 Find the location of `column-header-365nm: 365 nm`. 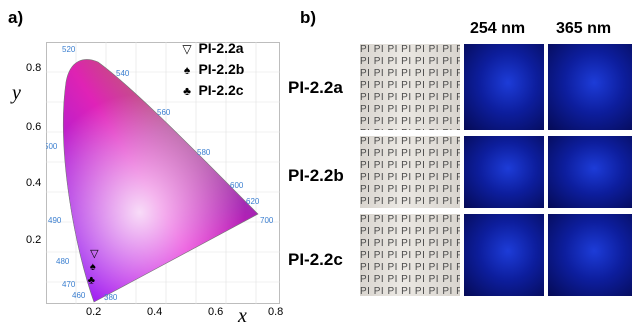

column-header-365nm: 365 nm is located at coordinates (584, 28).